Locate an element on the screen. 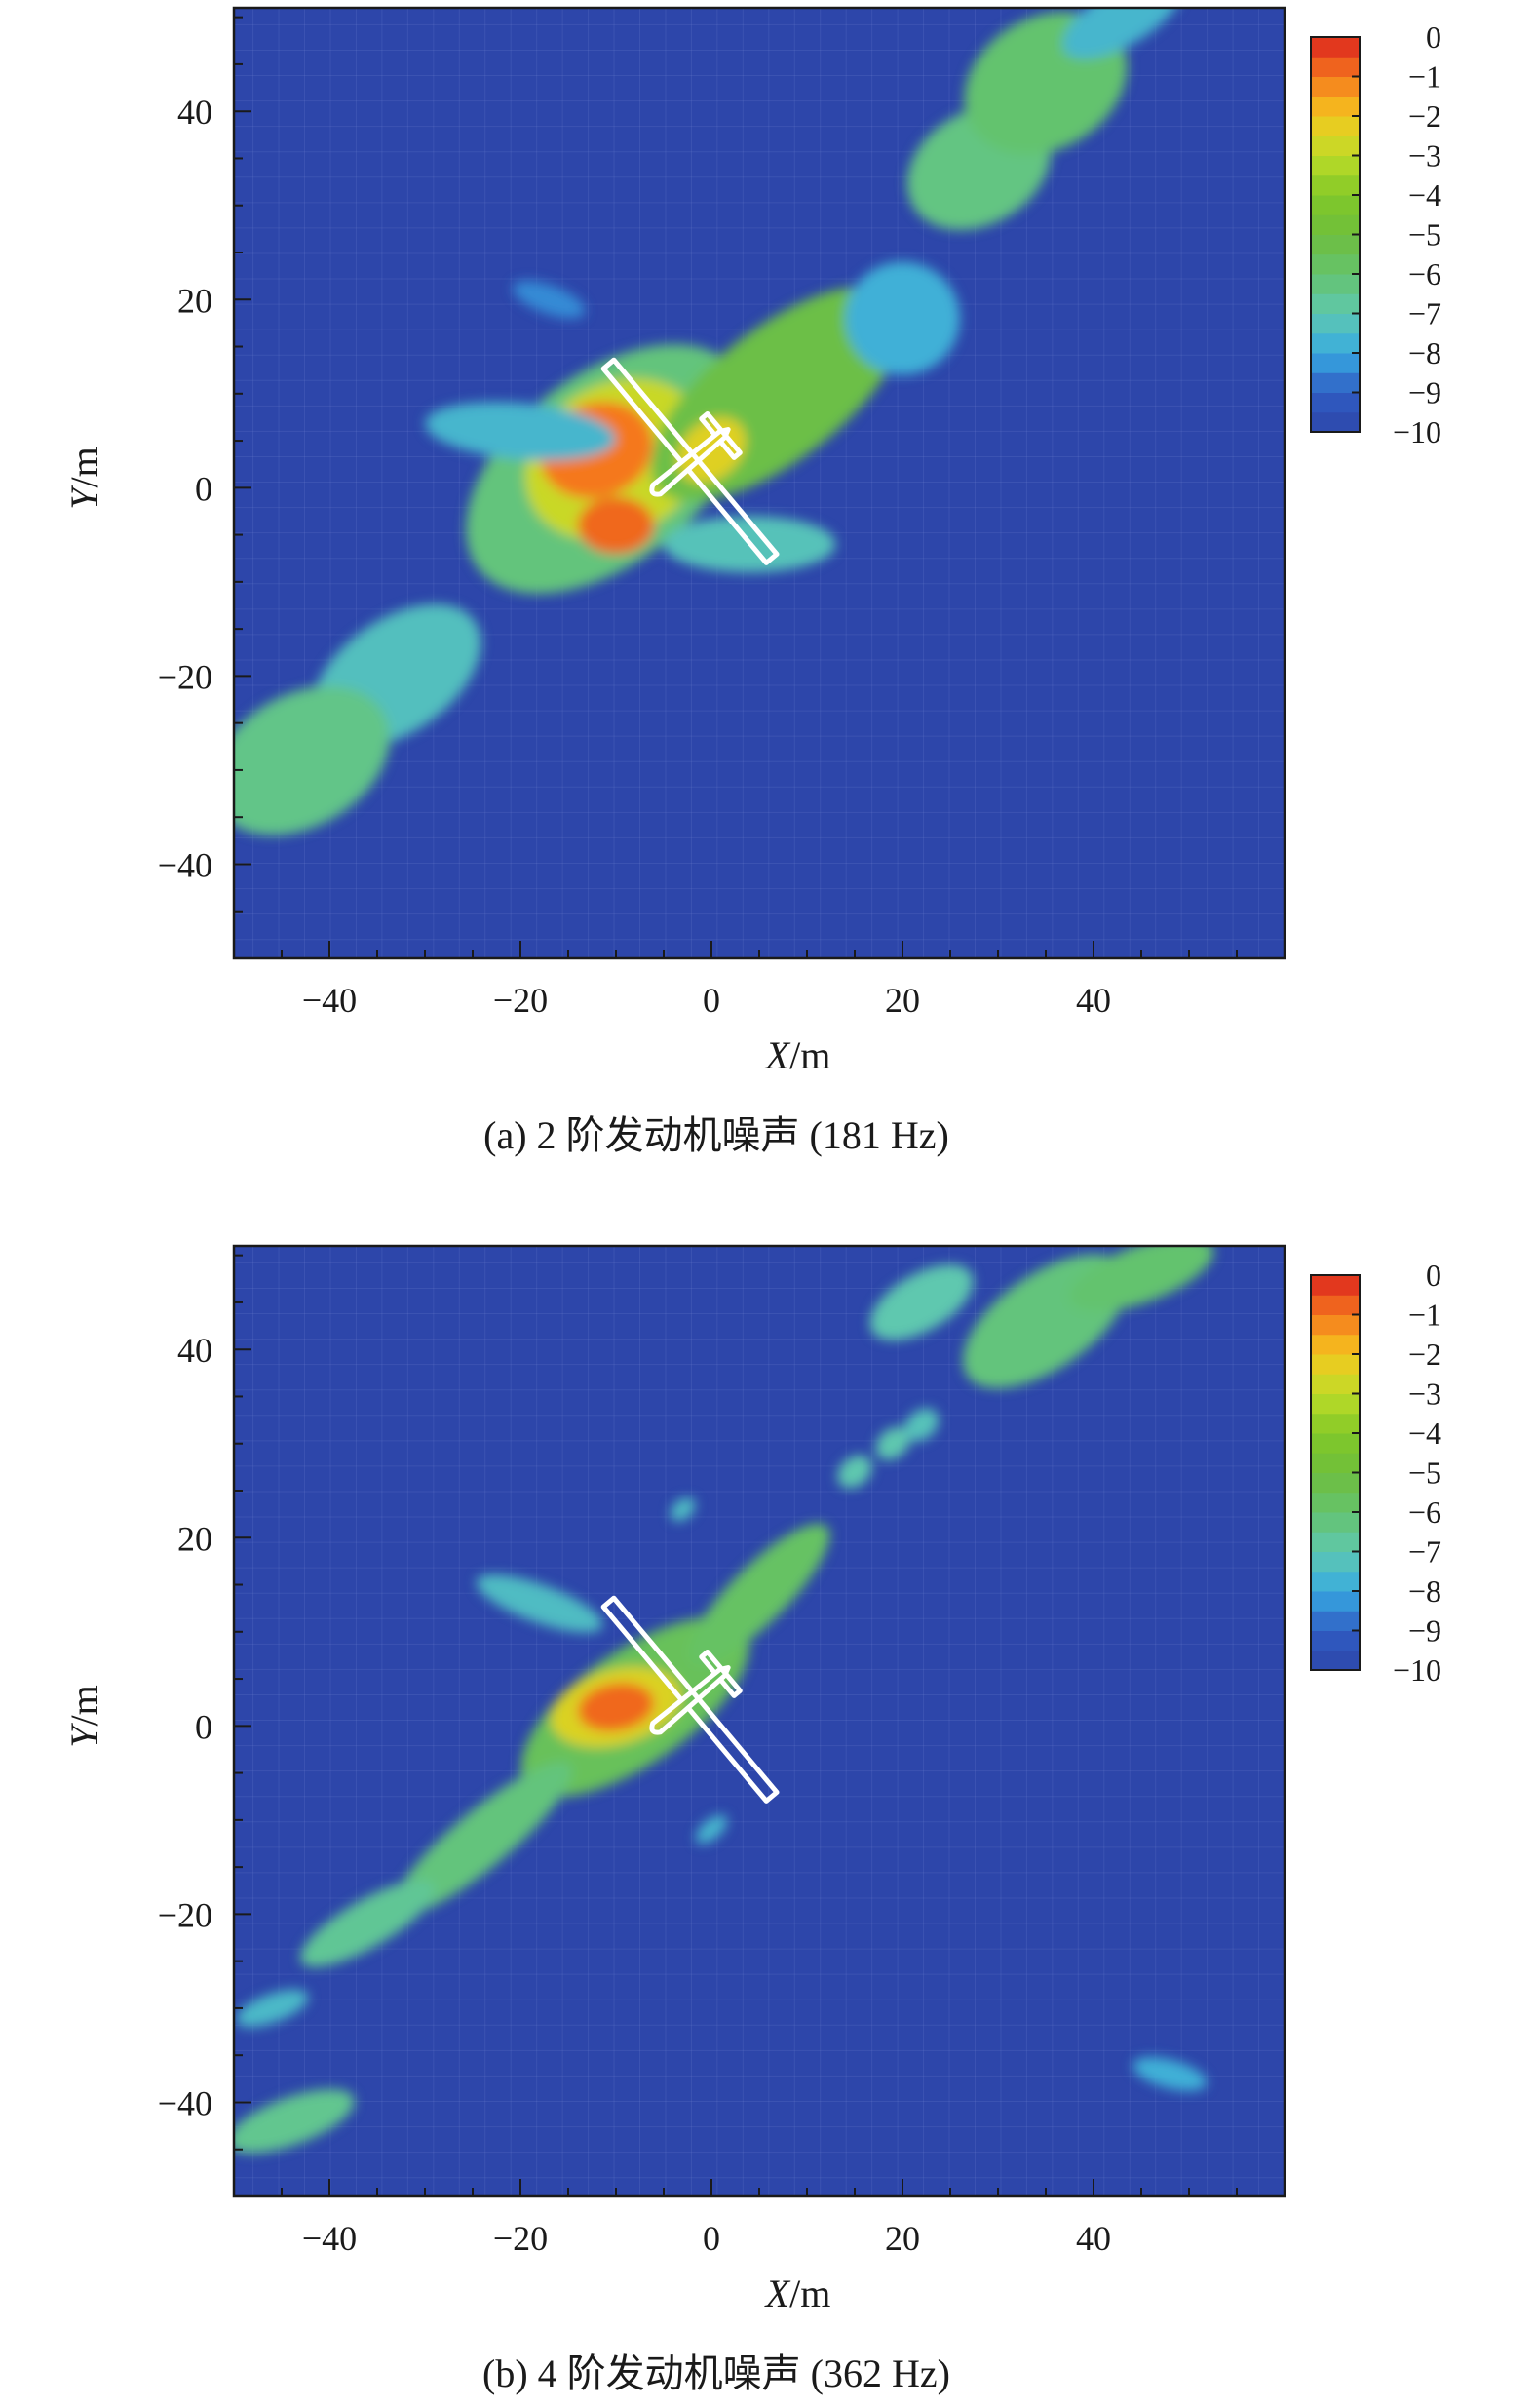 This screenshot has width=1535, height=2408. x-axis-label: X/m is located at coordinates (797, 2293).